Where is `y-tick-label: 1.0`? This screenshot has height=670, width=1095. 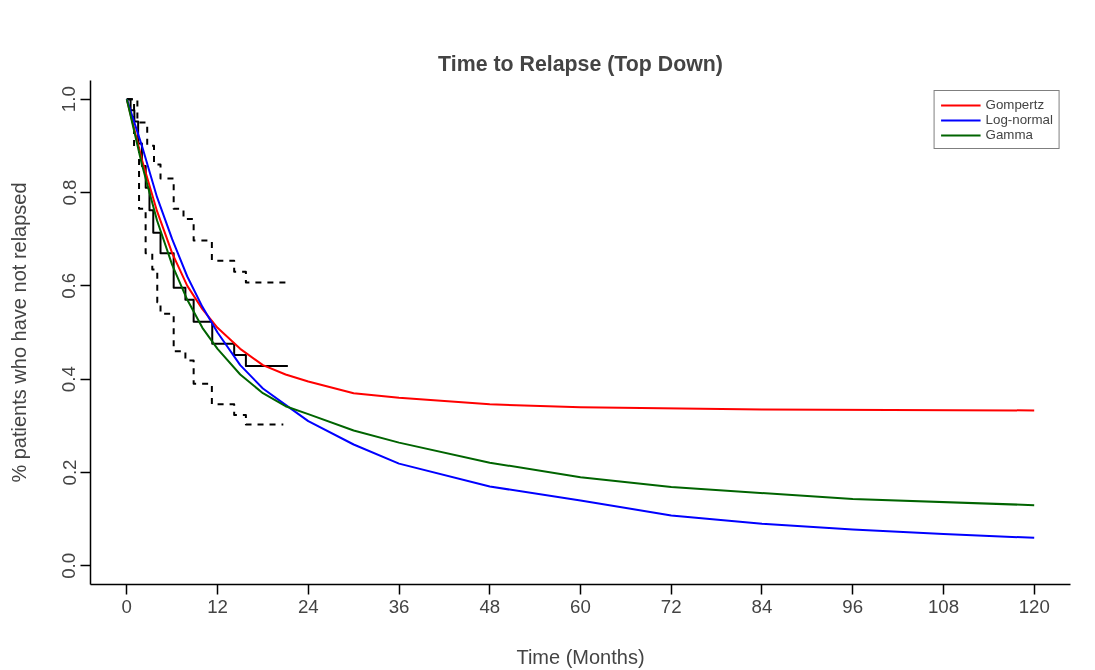 y-tick-label: 1.0 is located at coordinates (69, 99).